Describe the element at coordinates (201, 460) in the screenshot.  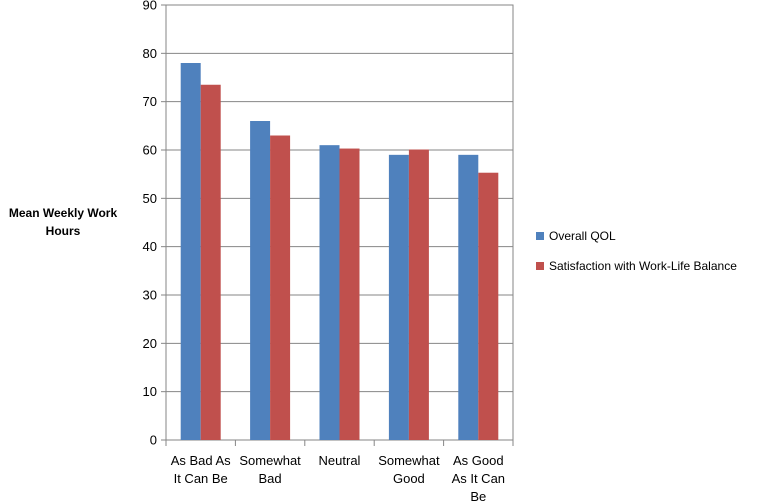
I see `x-tick-label: As Bad As` at that location.